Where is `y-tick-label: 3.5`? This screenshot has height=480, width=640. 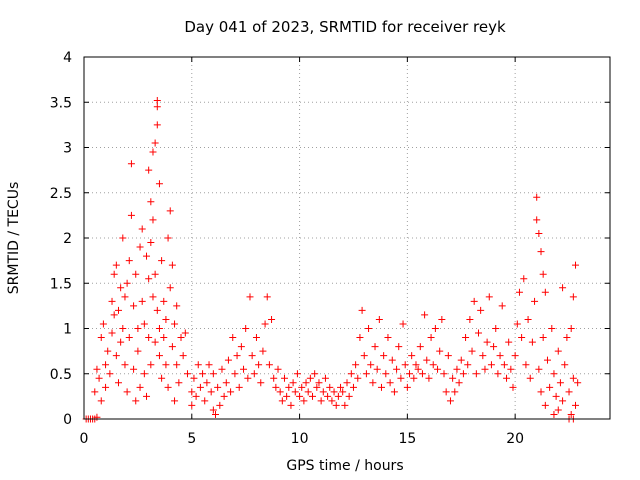 y-tick-label: 3.5 is located at coordinates (61, 103).